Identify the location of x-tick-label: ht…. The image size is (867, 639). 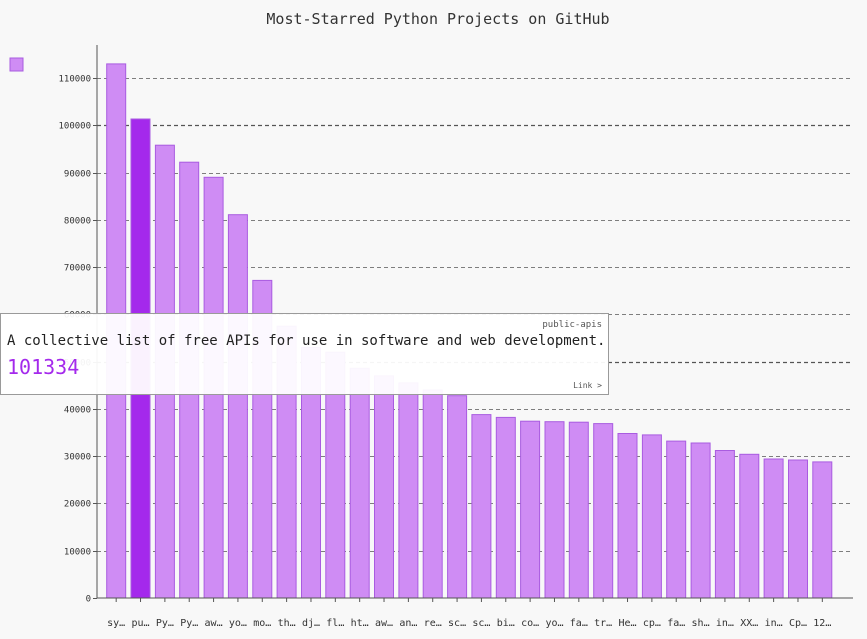
(360, 623).